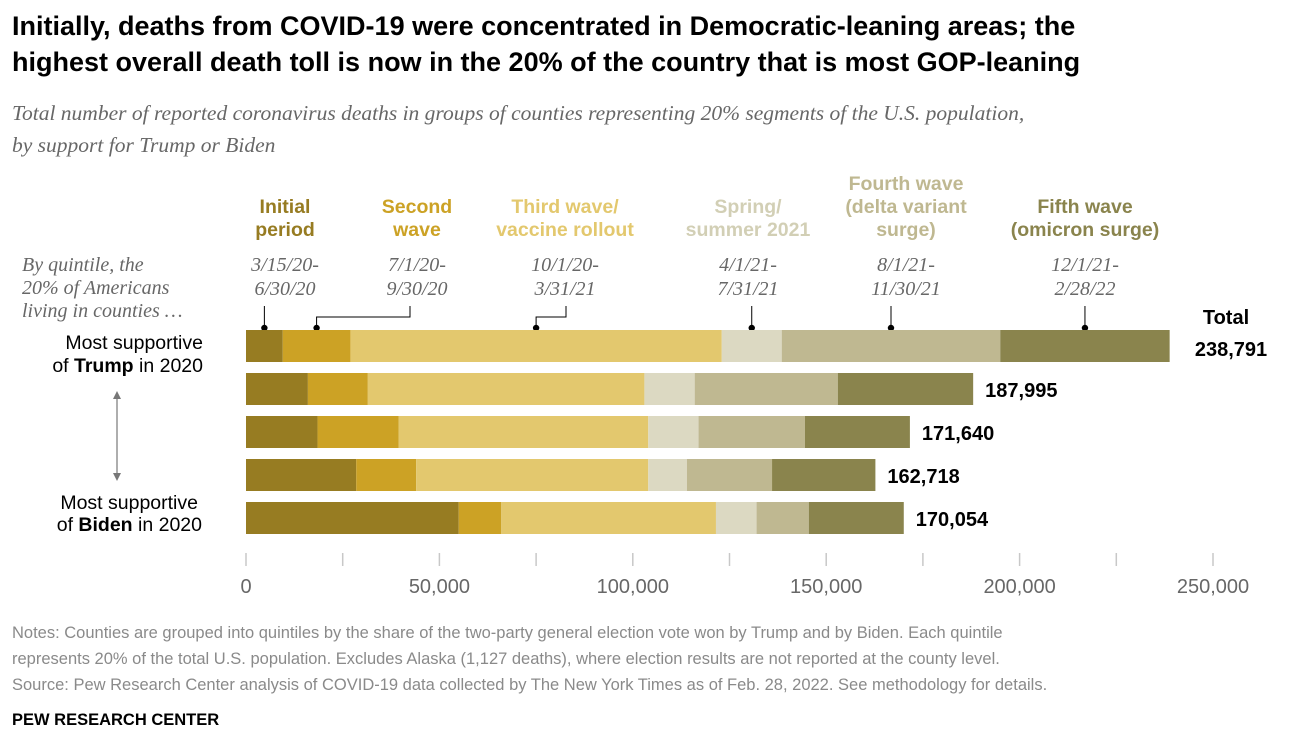 The width and height of the screenshot is (1296, 754). Describe the element at coordinates (245, 587) in the screenshot. I see `x-tick-label: 0` at that location.